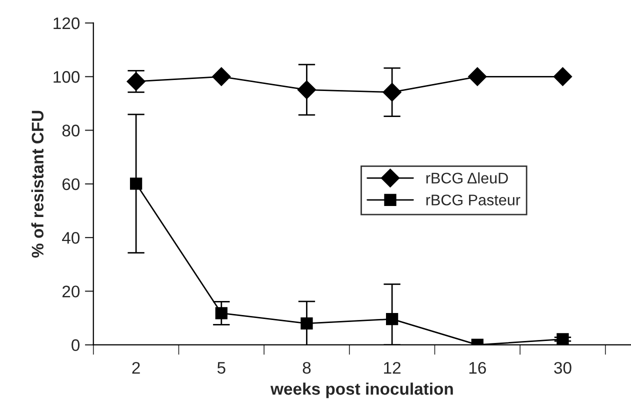 This screenshot has height=418, width=631. What do you see at coordinates (71, 184) in the screenshot?
I see `y-tick-label: 60` at bounding box center [71, 184].